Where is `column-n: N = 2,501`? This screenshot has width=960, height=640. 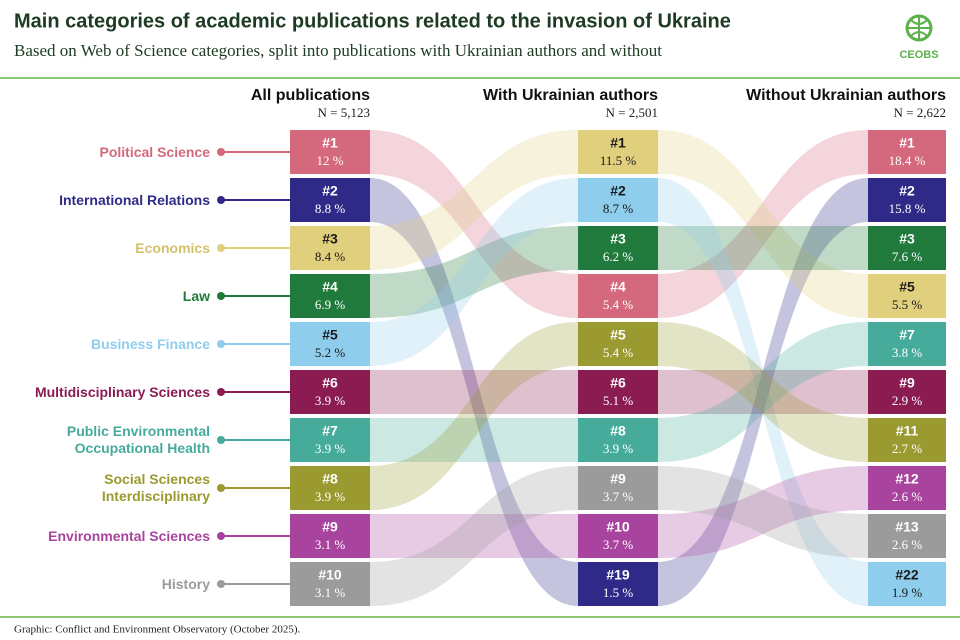
column-n: N = 2,501 is located at coordinates (632, 112).